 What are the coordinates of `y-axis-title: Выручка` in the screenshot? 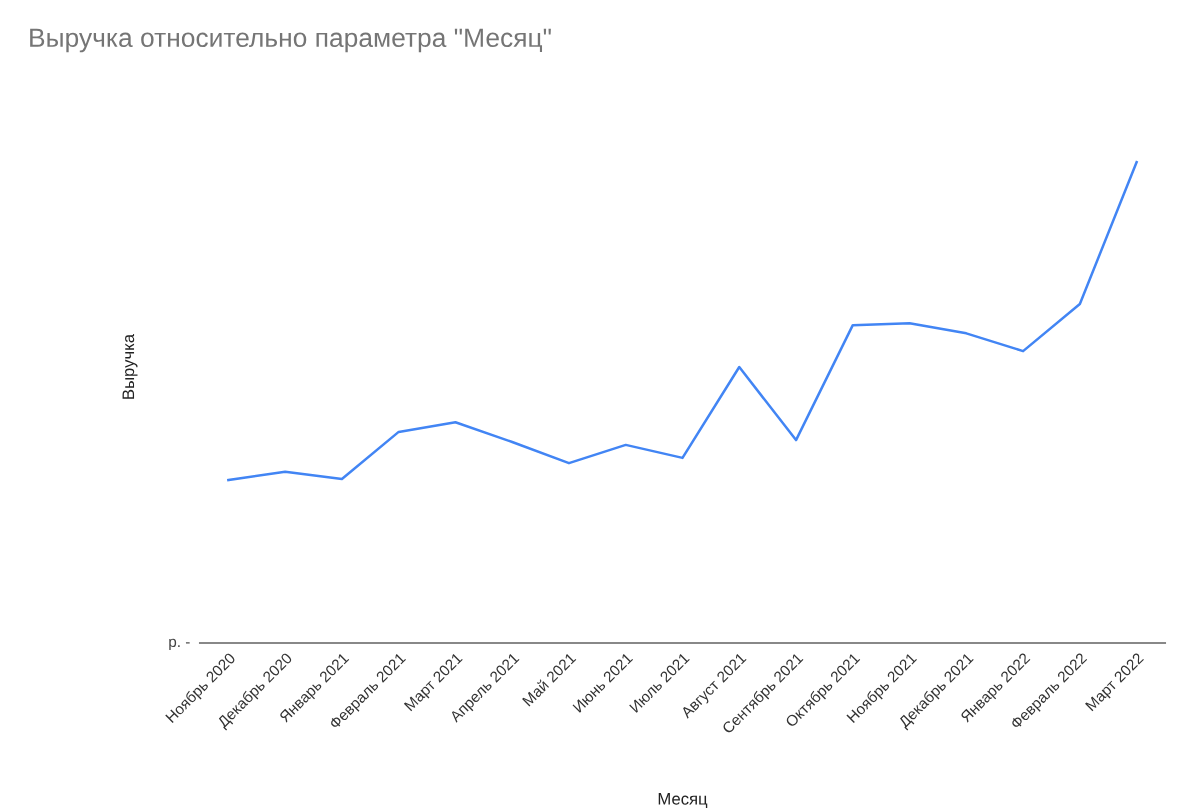 It's located at (130, 366).